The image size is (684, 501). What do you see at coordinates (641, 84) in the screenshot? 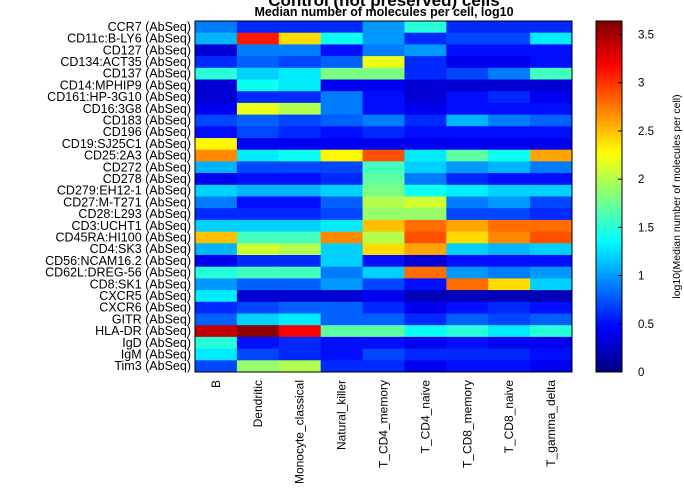
I see `colorbar-tick-label: 3` at bounding box center [641, 84].